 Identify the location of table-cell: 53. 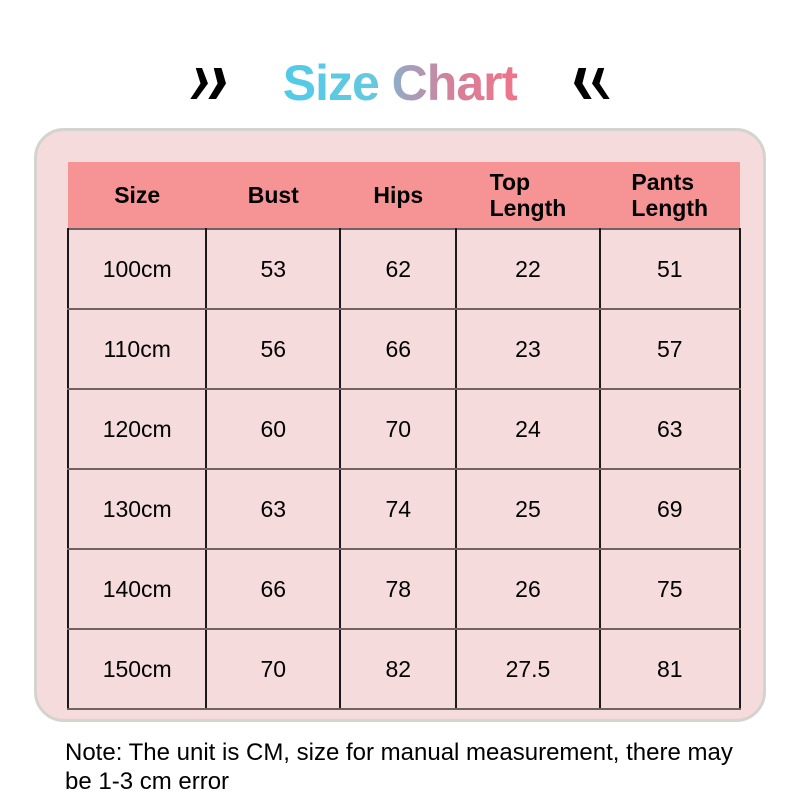
(273, 269).